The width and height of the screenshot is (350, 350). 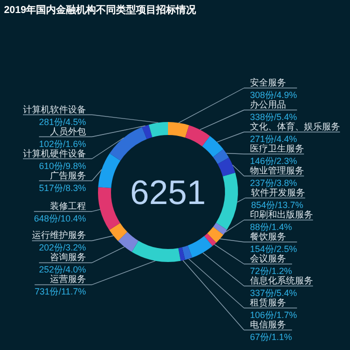 I want to click on data-label: 102份/1.6%, so click(x=62, y=143).